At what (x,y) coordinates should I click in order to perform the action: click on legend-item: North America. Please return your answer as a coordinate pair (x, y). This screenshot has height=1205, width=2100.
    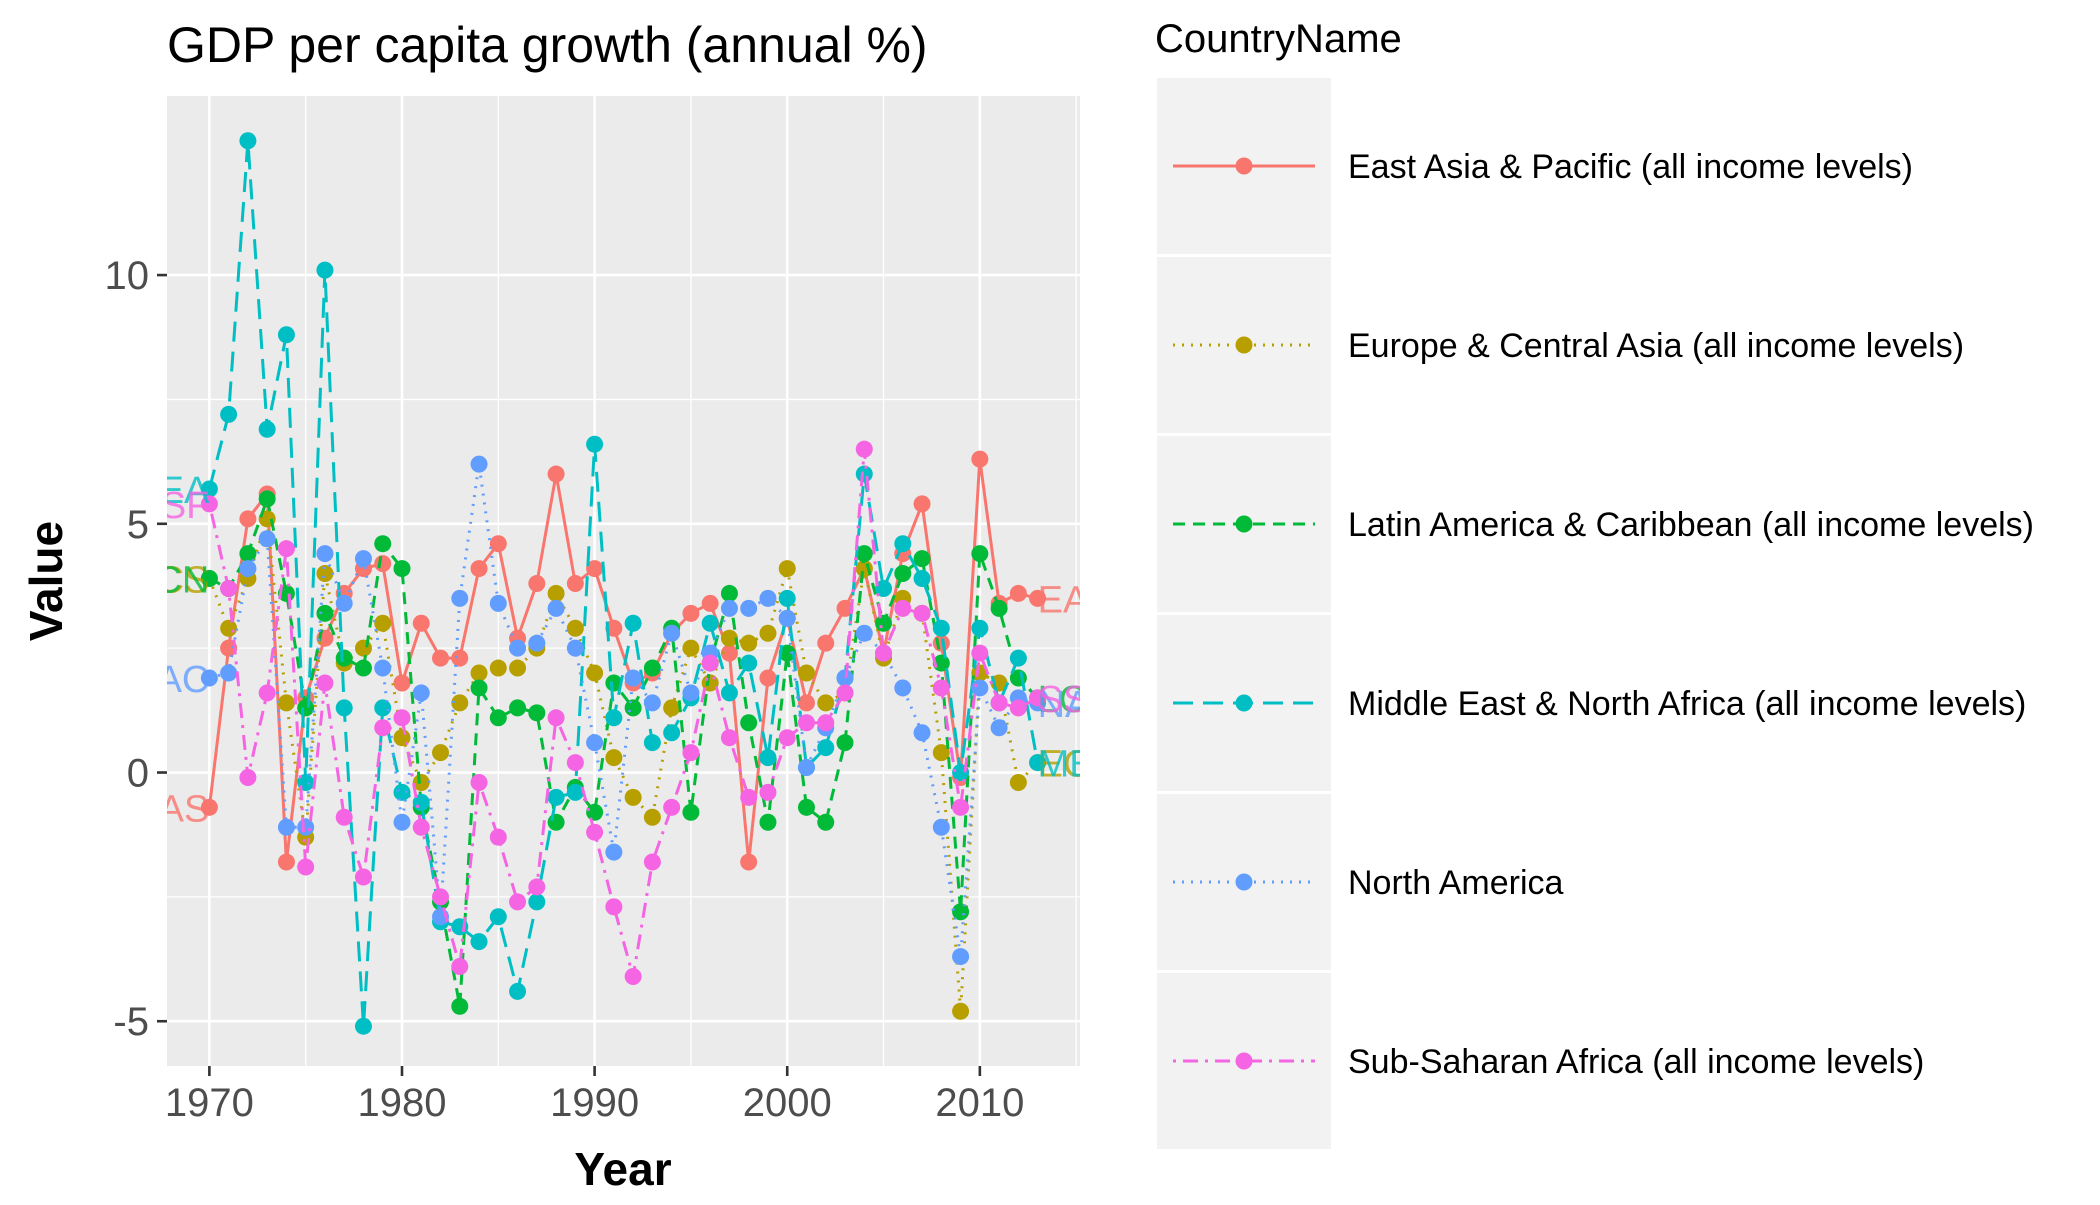
    Looking at the image, I should click on (1360, 882).